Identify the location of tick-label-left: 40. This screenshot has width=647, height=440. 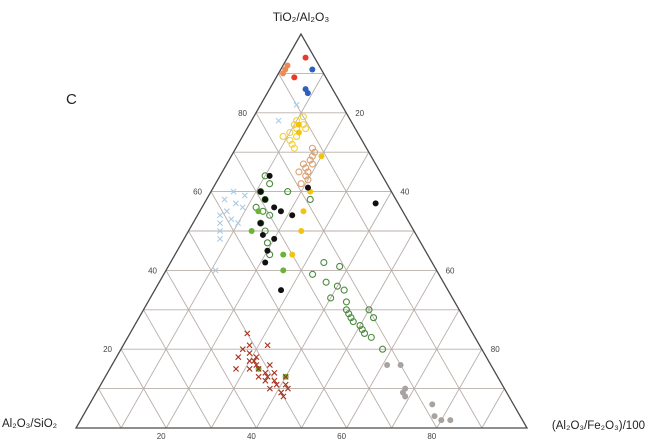
(152, 270).